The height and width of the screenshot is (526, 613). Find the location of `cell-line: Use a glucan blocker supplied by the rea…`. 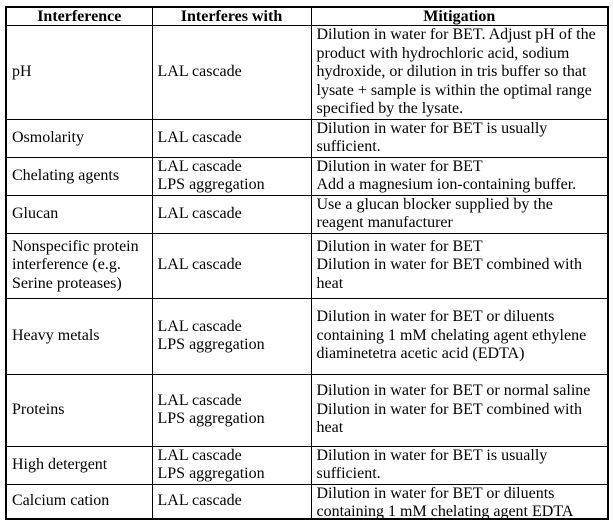

cell-line: Use a glucan blocker supplied by the rea… is located at coordinates (434, 213).